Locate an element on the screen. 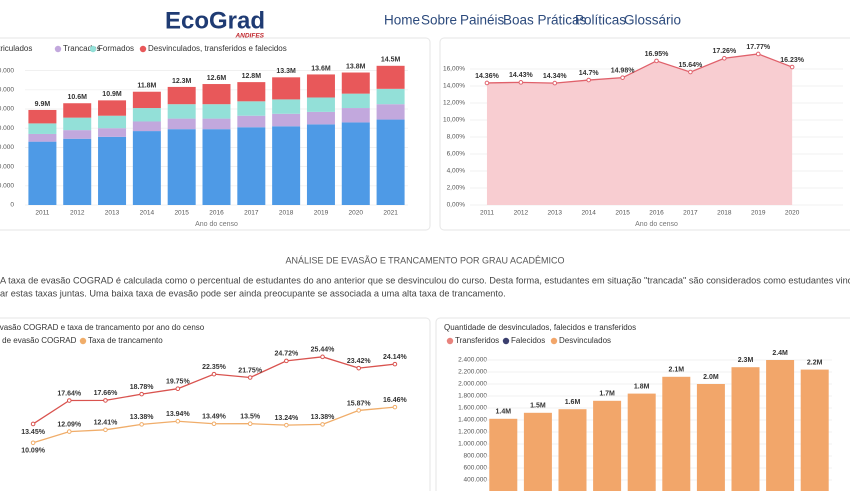 The height and width of the screenshot is (491, 850). y-tick-label: 8.000.000 is located at coordinates (7, 128).